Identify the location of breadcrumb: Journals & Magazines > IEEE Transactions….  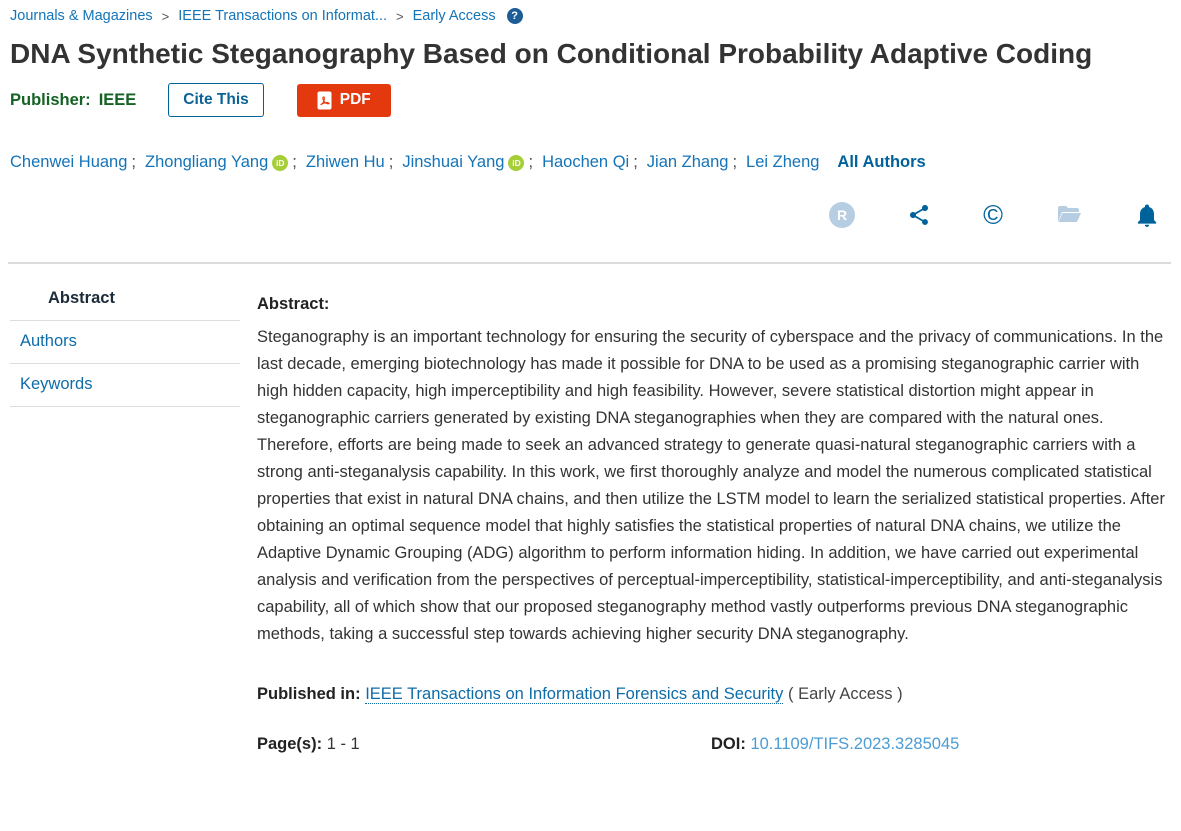
(590, 12).